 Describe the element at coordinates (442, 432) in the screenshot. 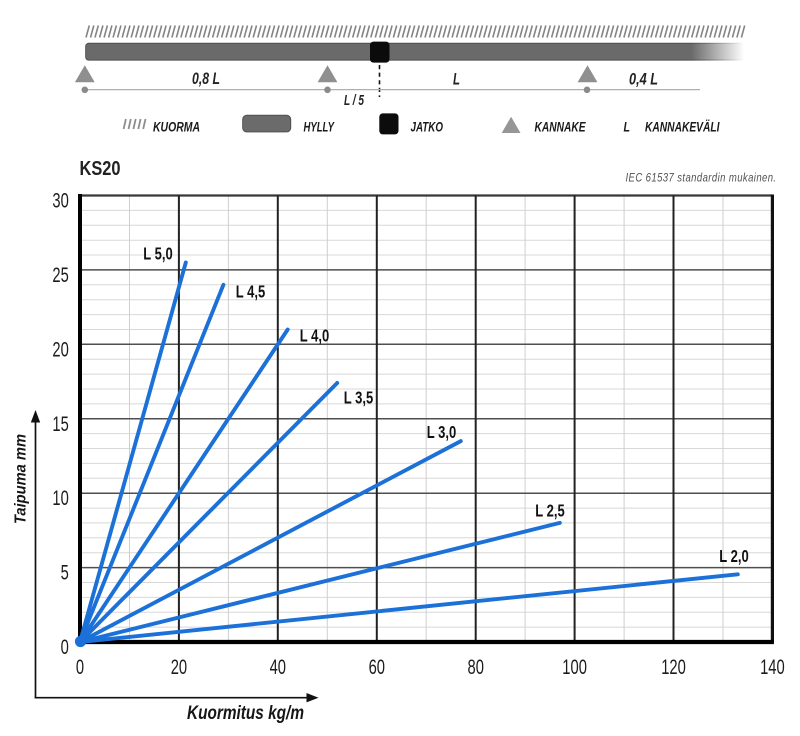

I see `svg-text: L 3,0` at that location.